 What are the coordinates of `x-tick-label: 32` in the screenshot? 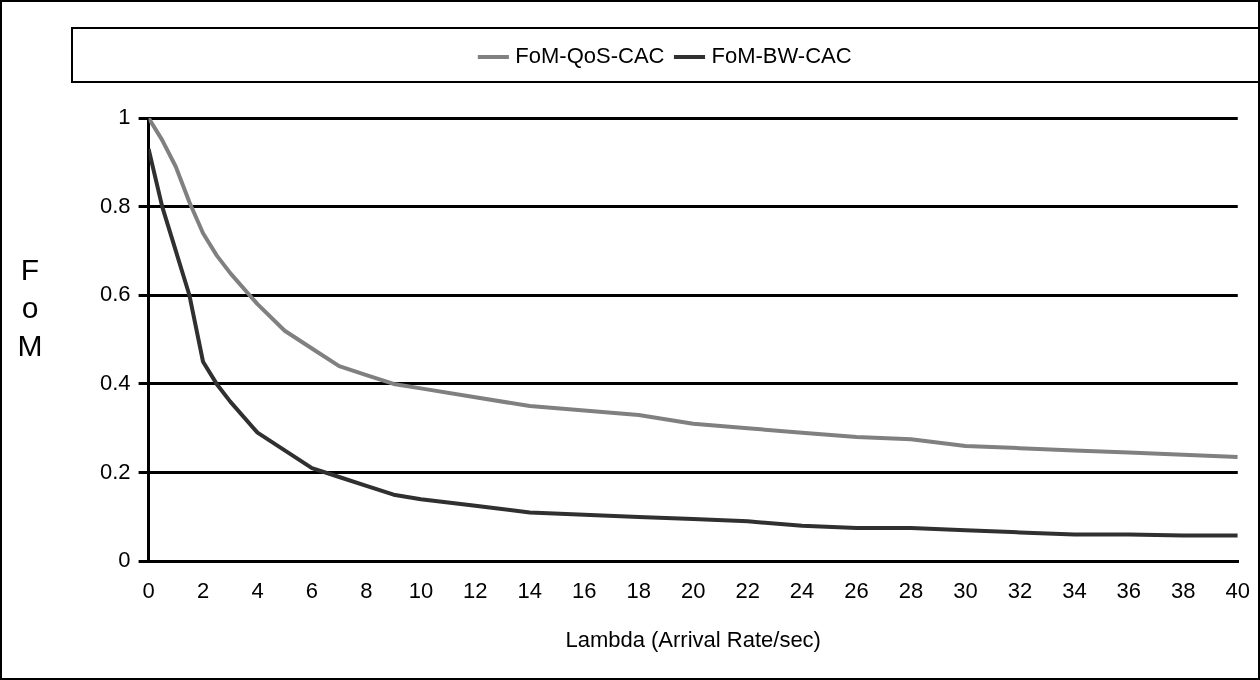 It's located at (1020, 591).